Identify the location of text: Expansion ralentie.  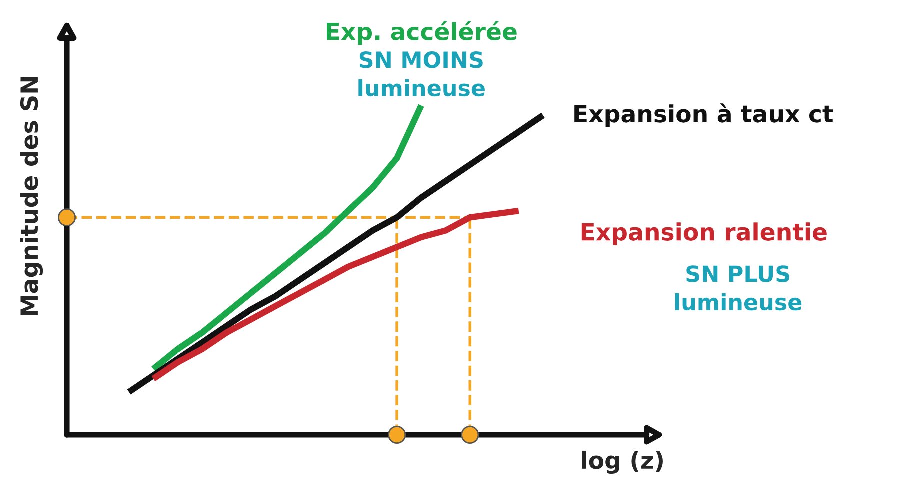
(704, 234).